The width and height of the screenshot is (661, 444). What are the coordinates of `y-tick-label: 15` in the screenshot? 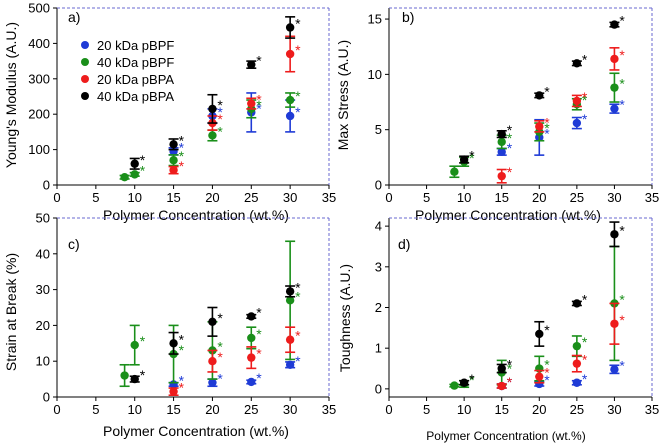 It's located at (375, 19).